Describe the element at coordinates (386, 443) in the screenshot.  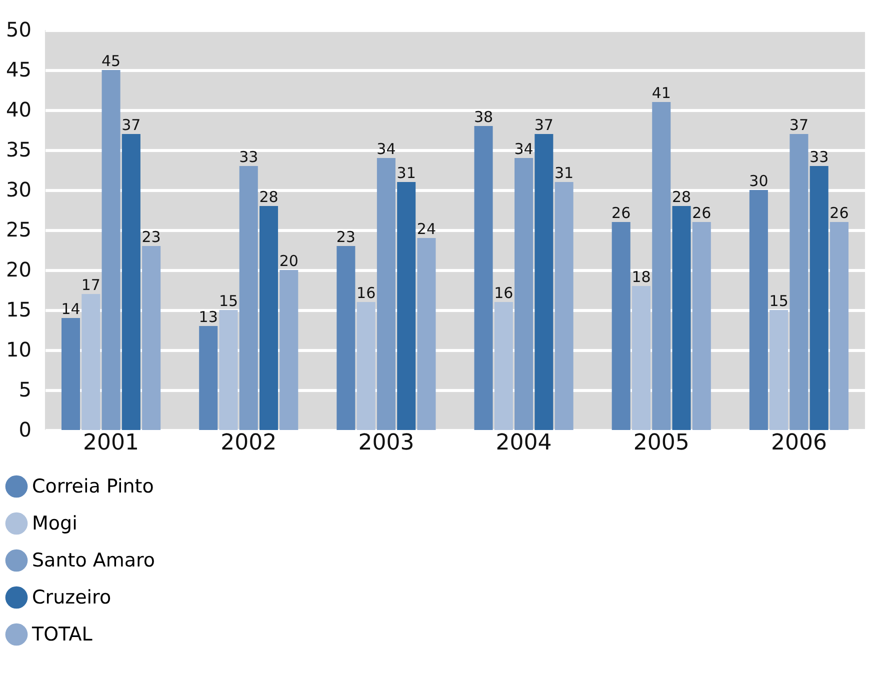
I see `x-tick-label: 2003` at that location.